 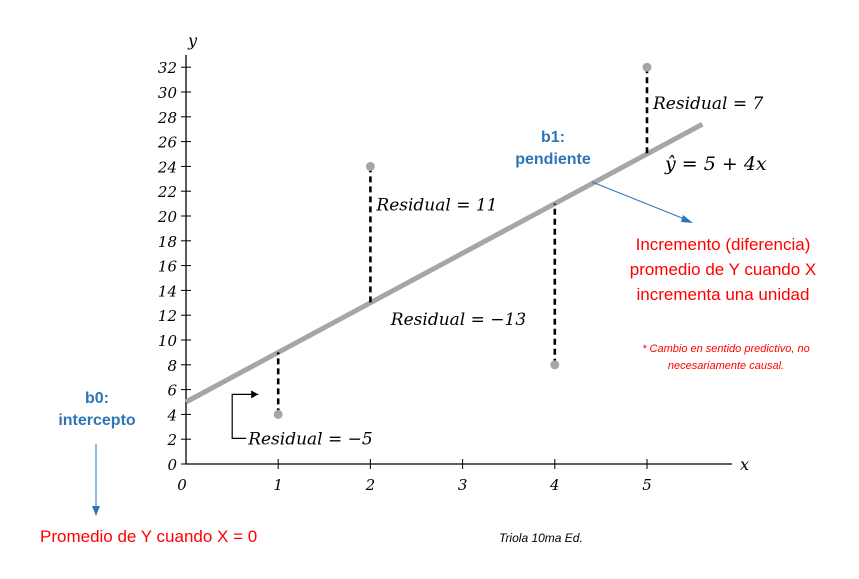 What do you see at coordinates (554, 485) in the screenshot?
I see `x-tick-label: 4` at bounding box center [554, 485].